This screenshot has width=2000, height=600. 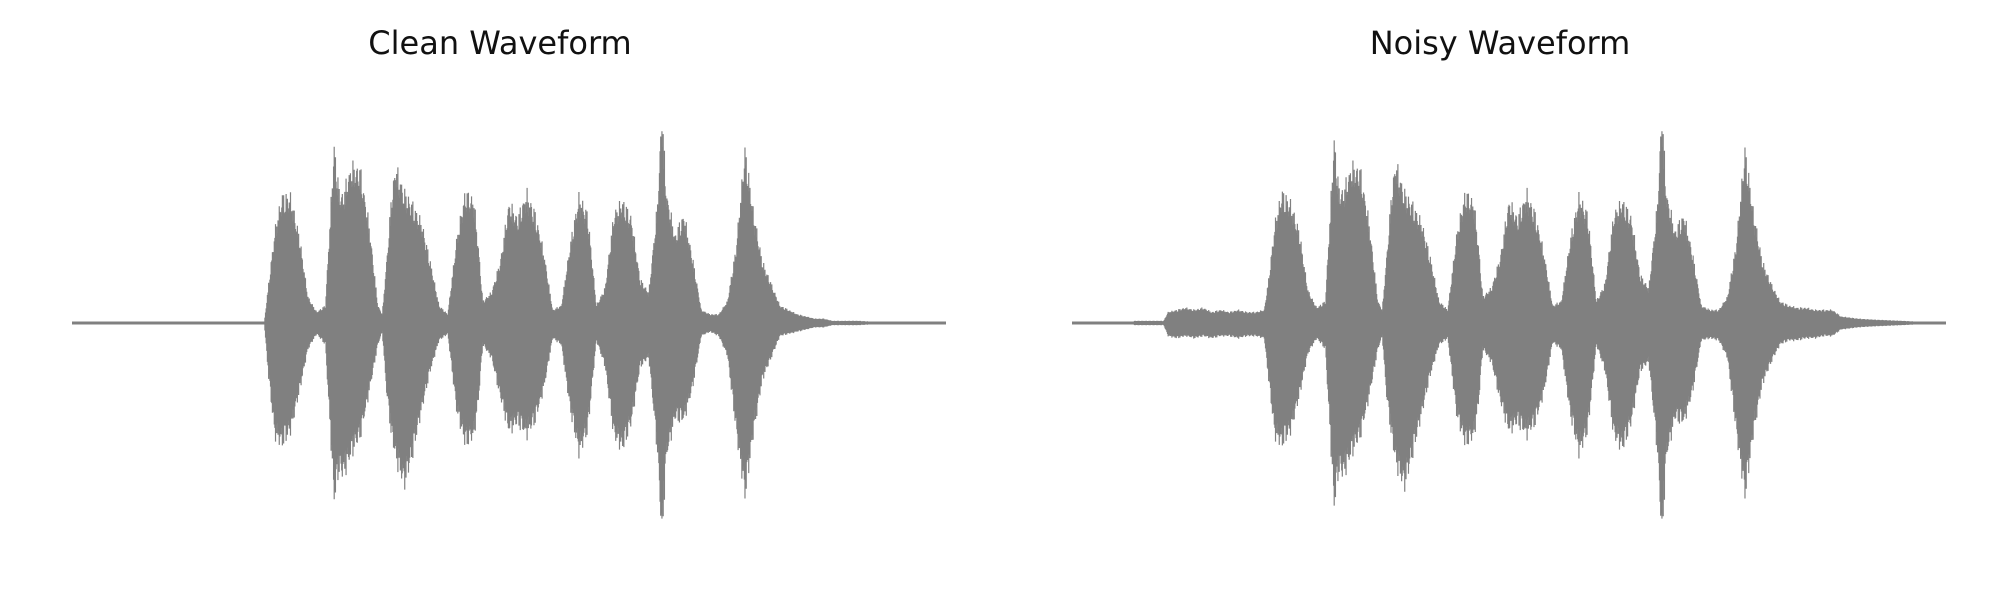 I want to click on clean-waveform-title: Clean Waveform, so click(x=500, y=43).